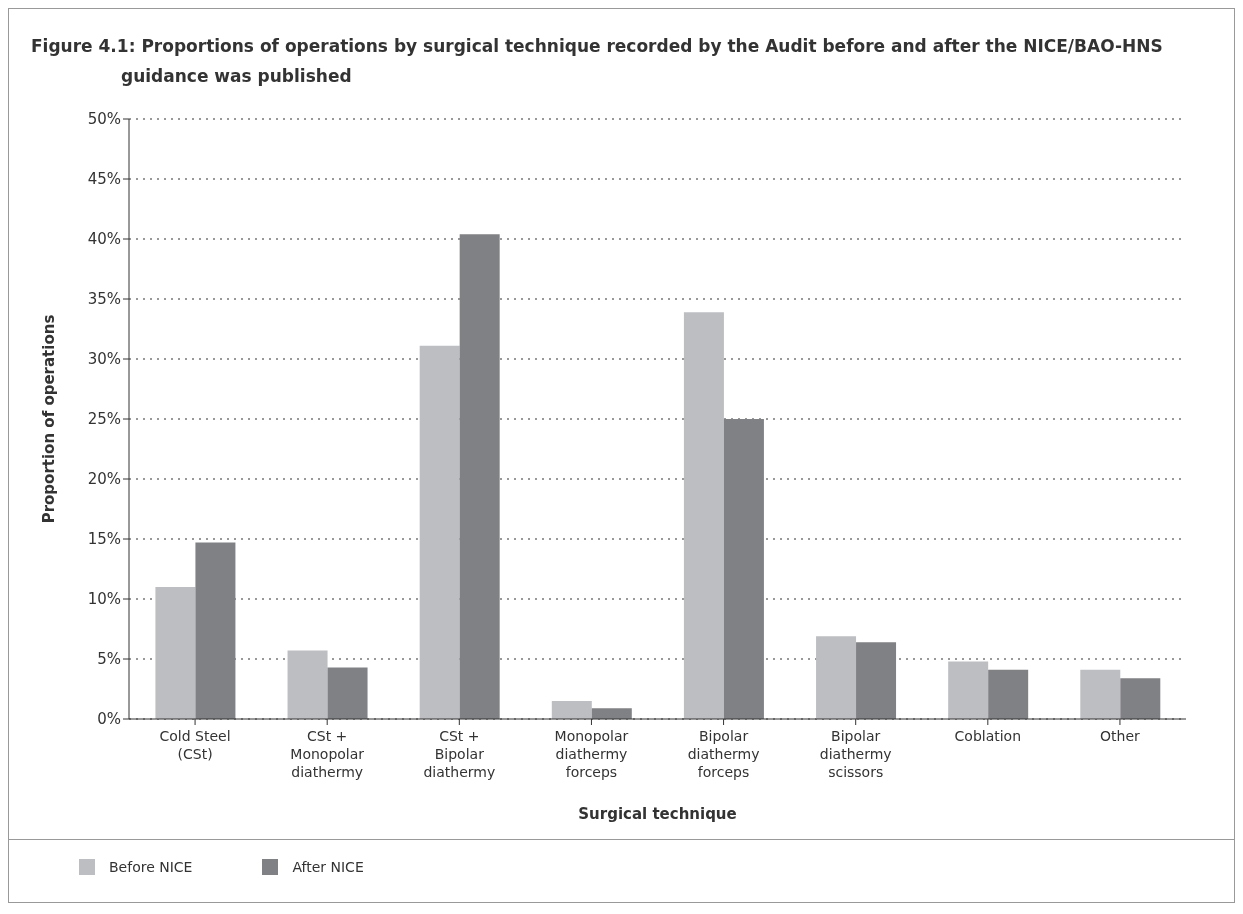  I want to click on legend-label: Before NICE, so click(151, 867).